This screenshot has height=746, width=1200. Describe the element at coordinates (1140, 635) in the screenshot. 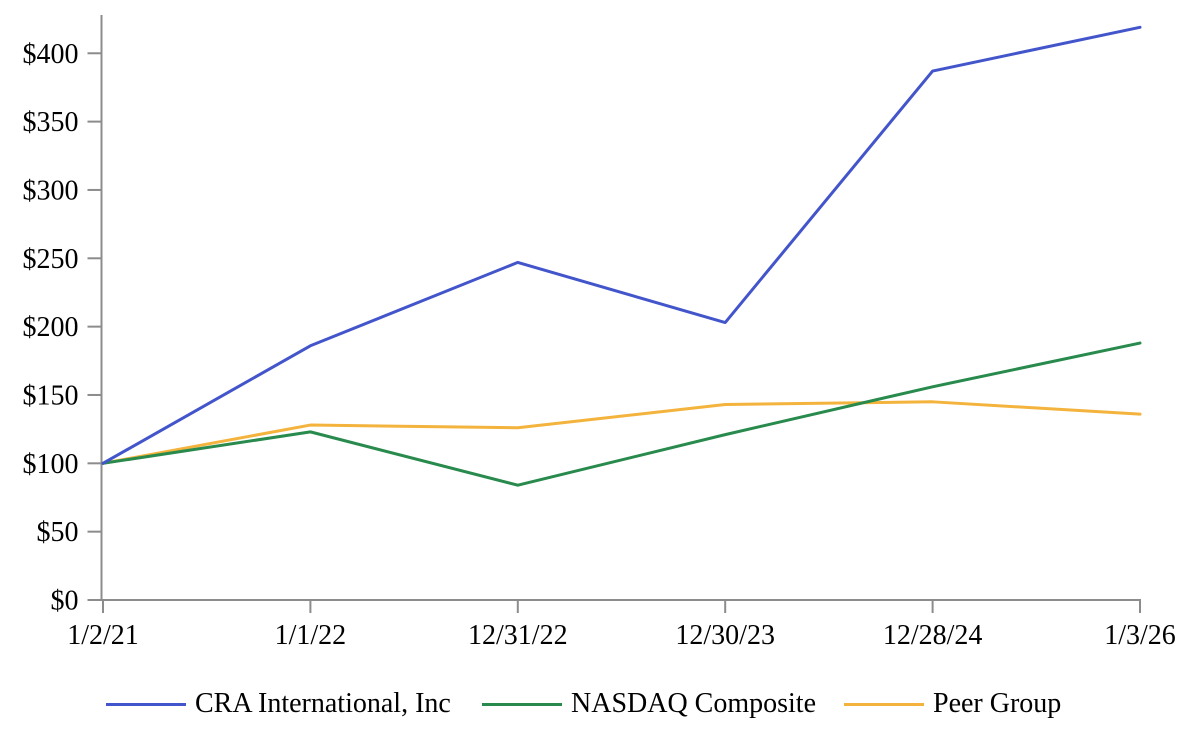

I see `x-axis-tick-label: 1/3/26` at that location.